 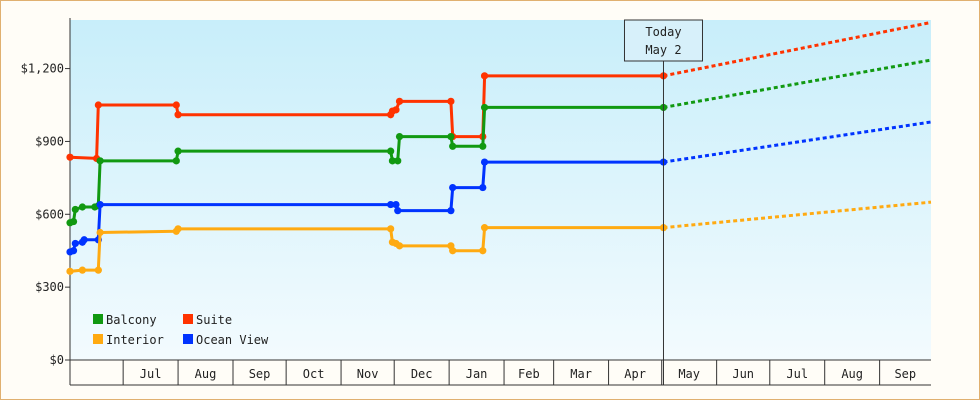 I want to click on legend-swatch-balcony, so click(x=98, y=319).